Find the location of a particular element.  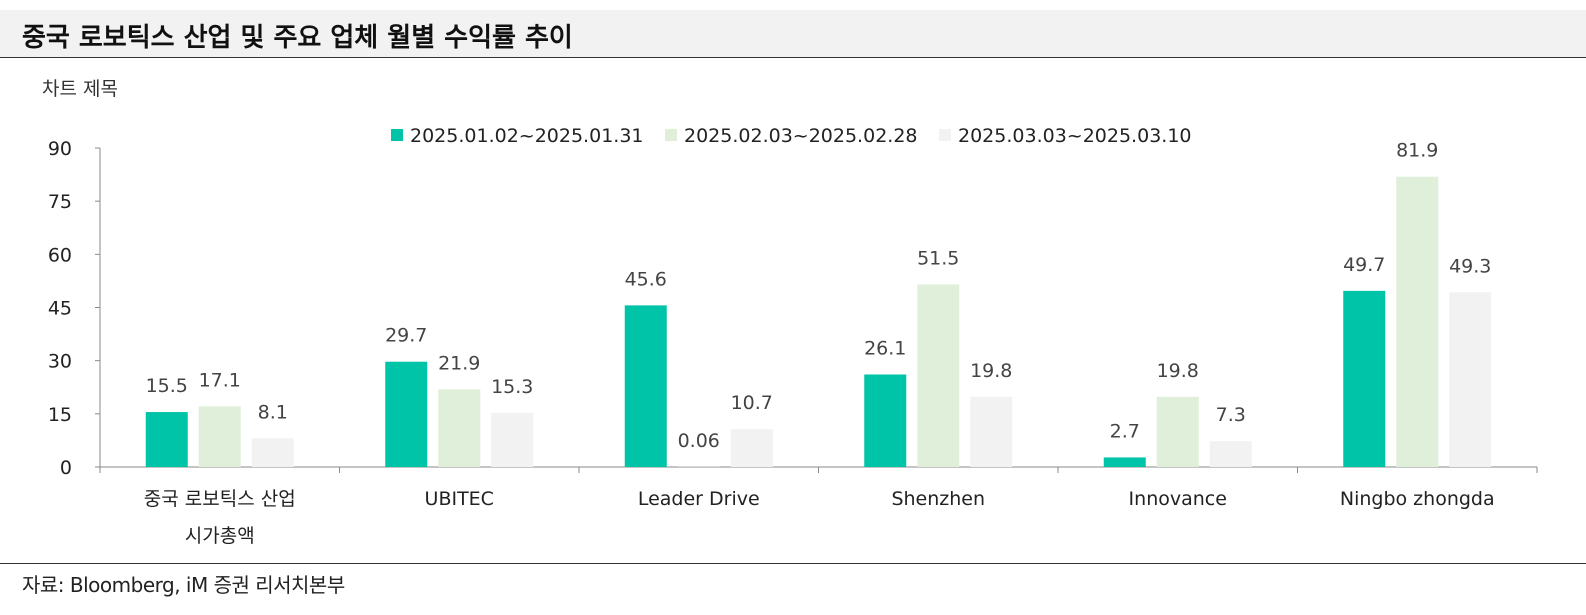

data-label: 49.7 is located at coordinates (1364, 265).